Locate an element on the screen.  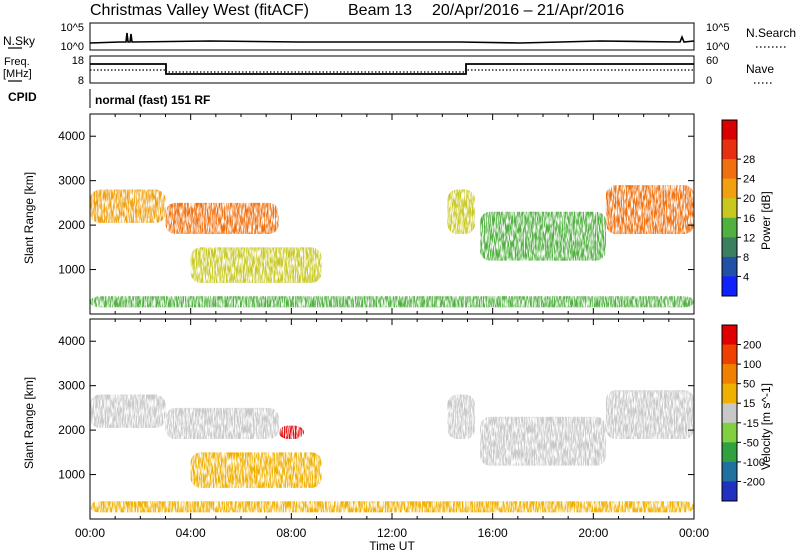
nave-tick-top: 60 is located at coordinates (712, 61).